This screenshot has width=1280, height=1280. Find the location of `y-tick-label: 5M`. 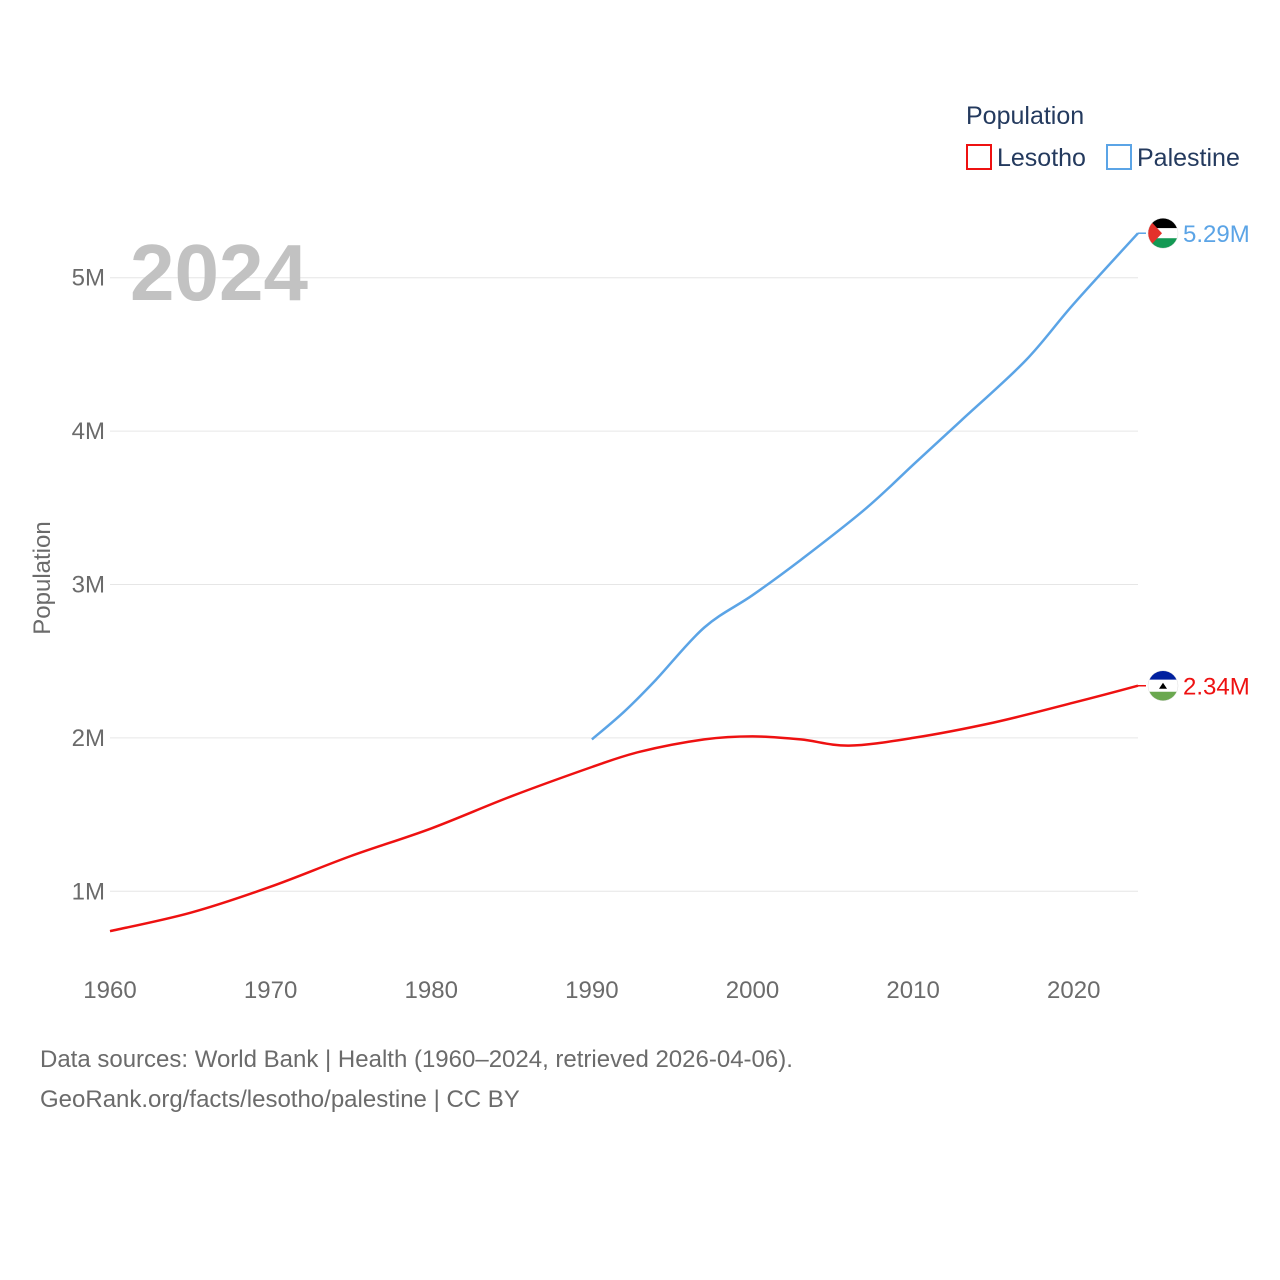

y-tick-label: 5M is located at coordinates (88, 278).